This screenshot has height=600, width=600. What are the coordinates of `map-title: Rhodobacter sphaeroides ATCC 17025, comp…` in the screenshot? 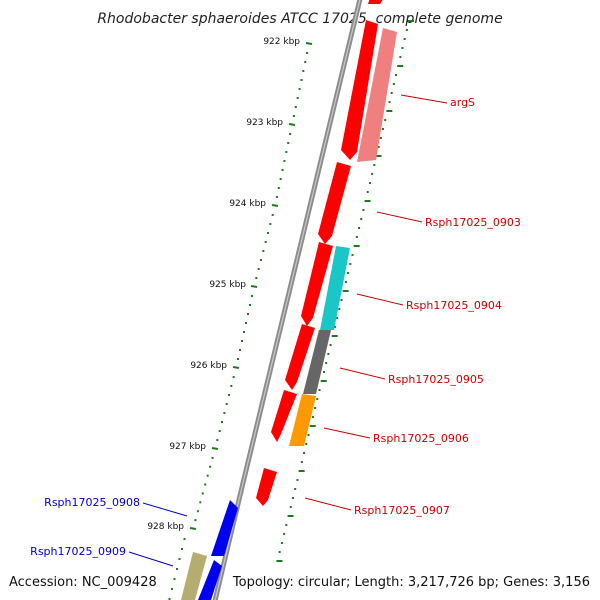 It's located at (299, 19).